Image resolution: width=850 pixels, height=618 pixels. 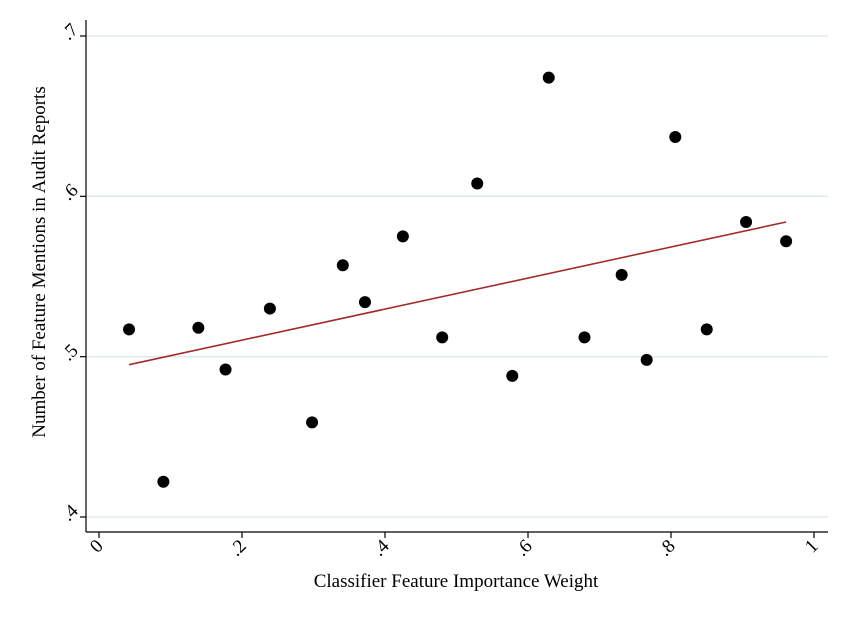 I want to click on y-axis-ticks: .4 .5 .6 .7, so click(x=72, y=273).